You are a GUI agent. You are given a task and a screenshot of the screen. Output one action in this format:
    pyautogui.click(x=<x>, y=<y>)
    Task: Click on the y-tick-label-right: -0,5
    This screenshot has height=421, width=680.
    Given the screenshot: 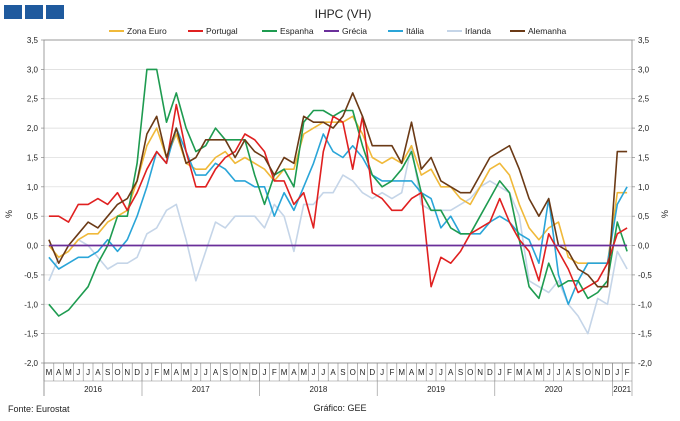 What is the action you would take?
    pyautogui.click(x=645, y=275)
    